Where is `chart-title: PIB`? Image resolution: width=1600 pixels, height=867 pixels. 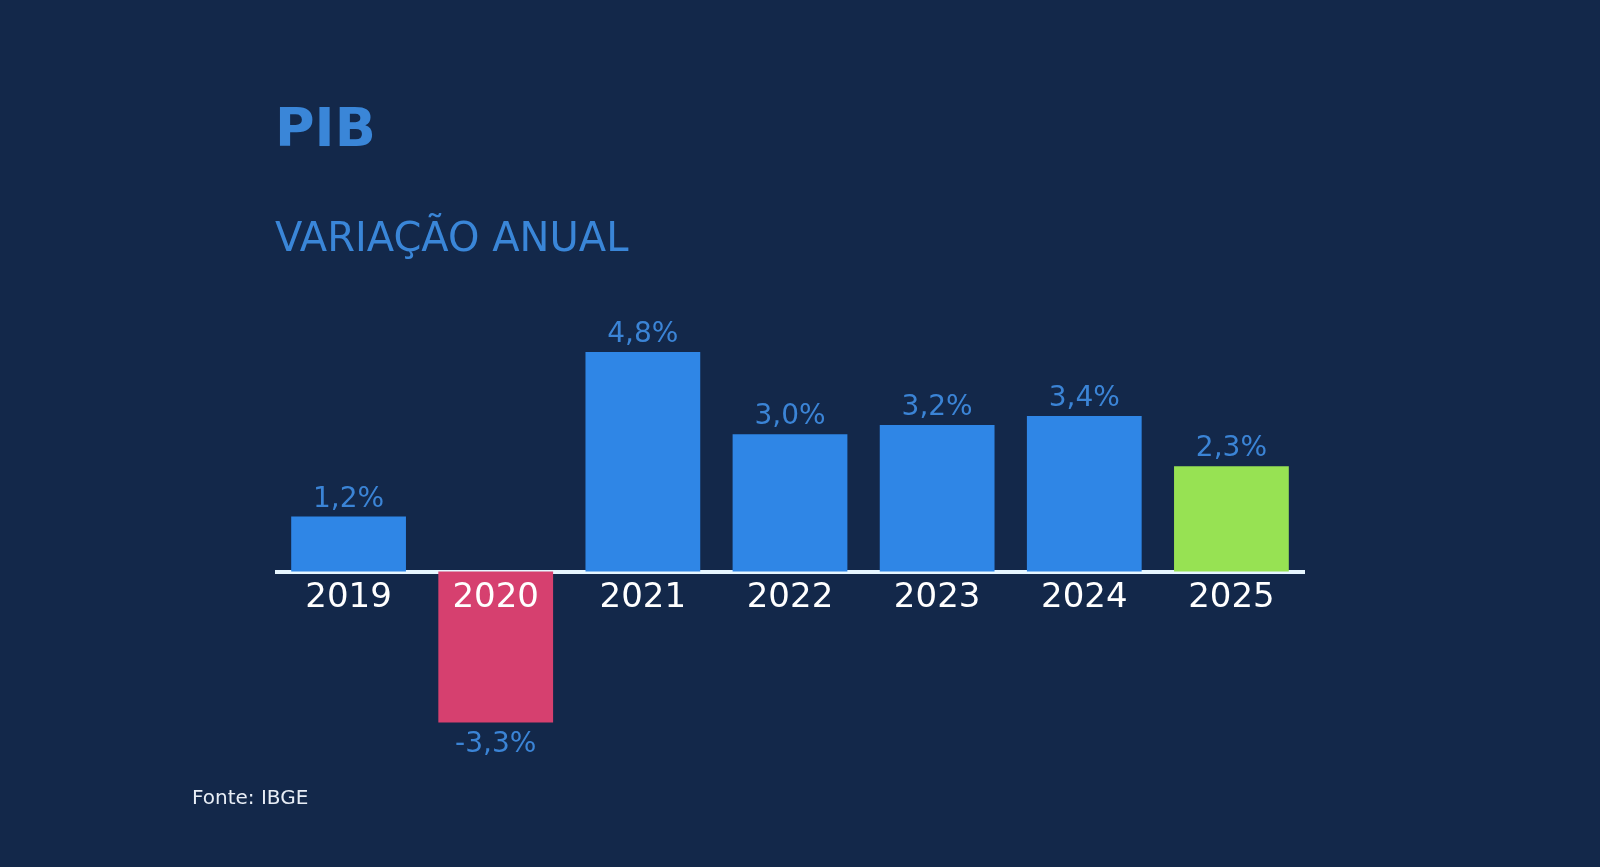 chart-title: PIB is located at coordinates (325, 127).